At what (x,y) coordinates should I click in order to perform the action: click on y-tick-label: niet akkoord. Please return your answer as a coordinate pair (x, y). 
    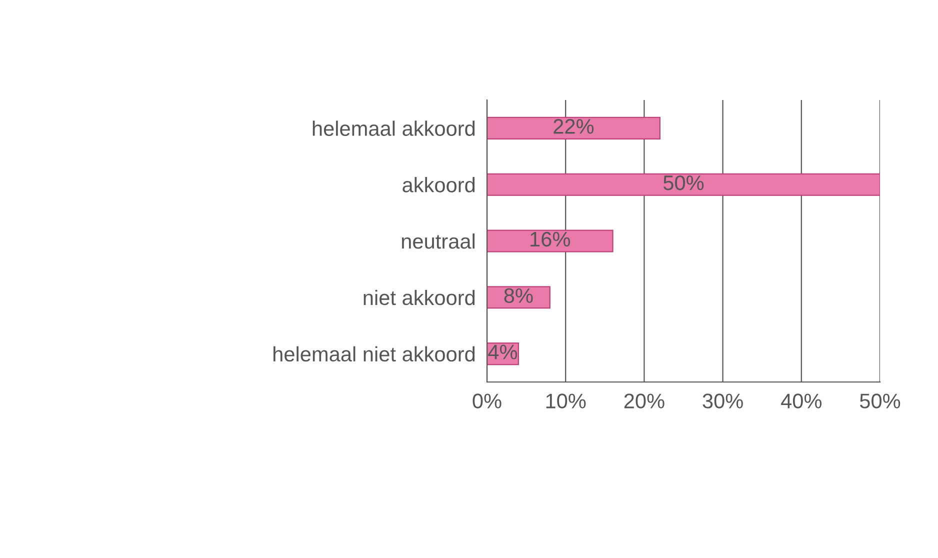
    Looking at the image, I should click on (419, 298).